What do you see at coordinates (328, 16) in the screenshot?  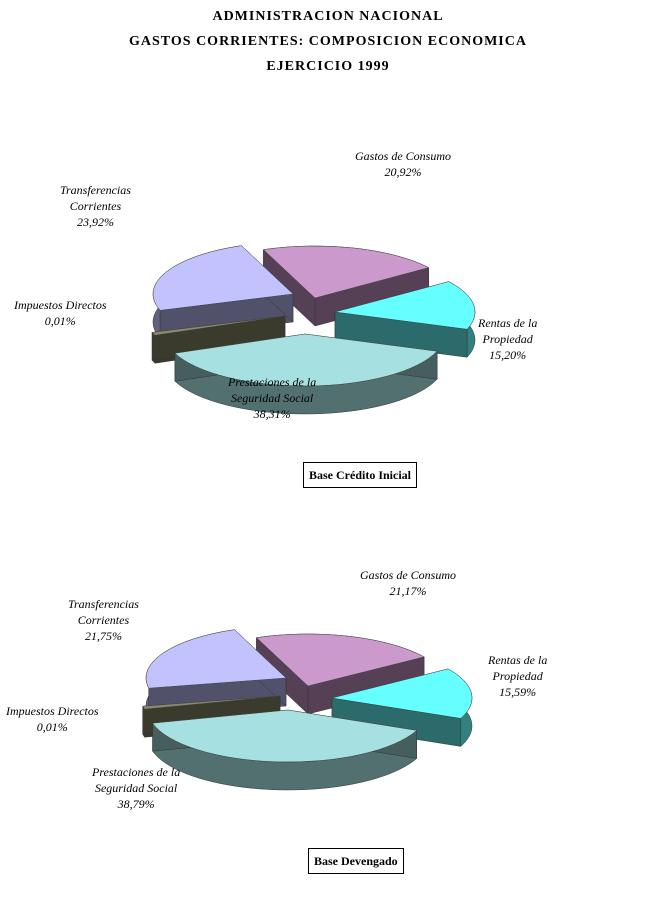 I see `title-line-1: ADMINISTRACION NACIONAL` at bounding box center [328, 16].